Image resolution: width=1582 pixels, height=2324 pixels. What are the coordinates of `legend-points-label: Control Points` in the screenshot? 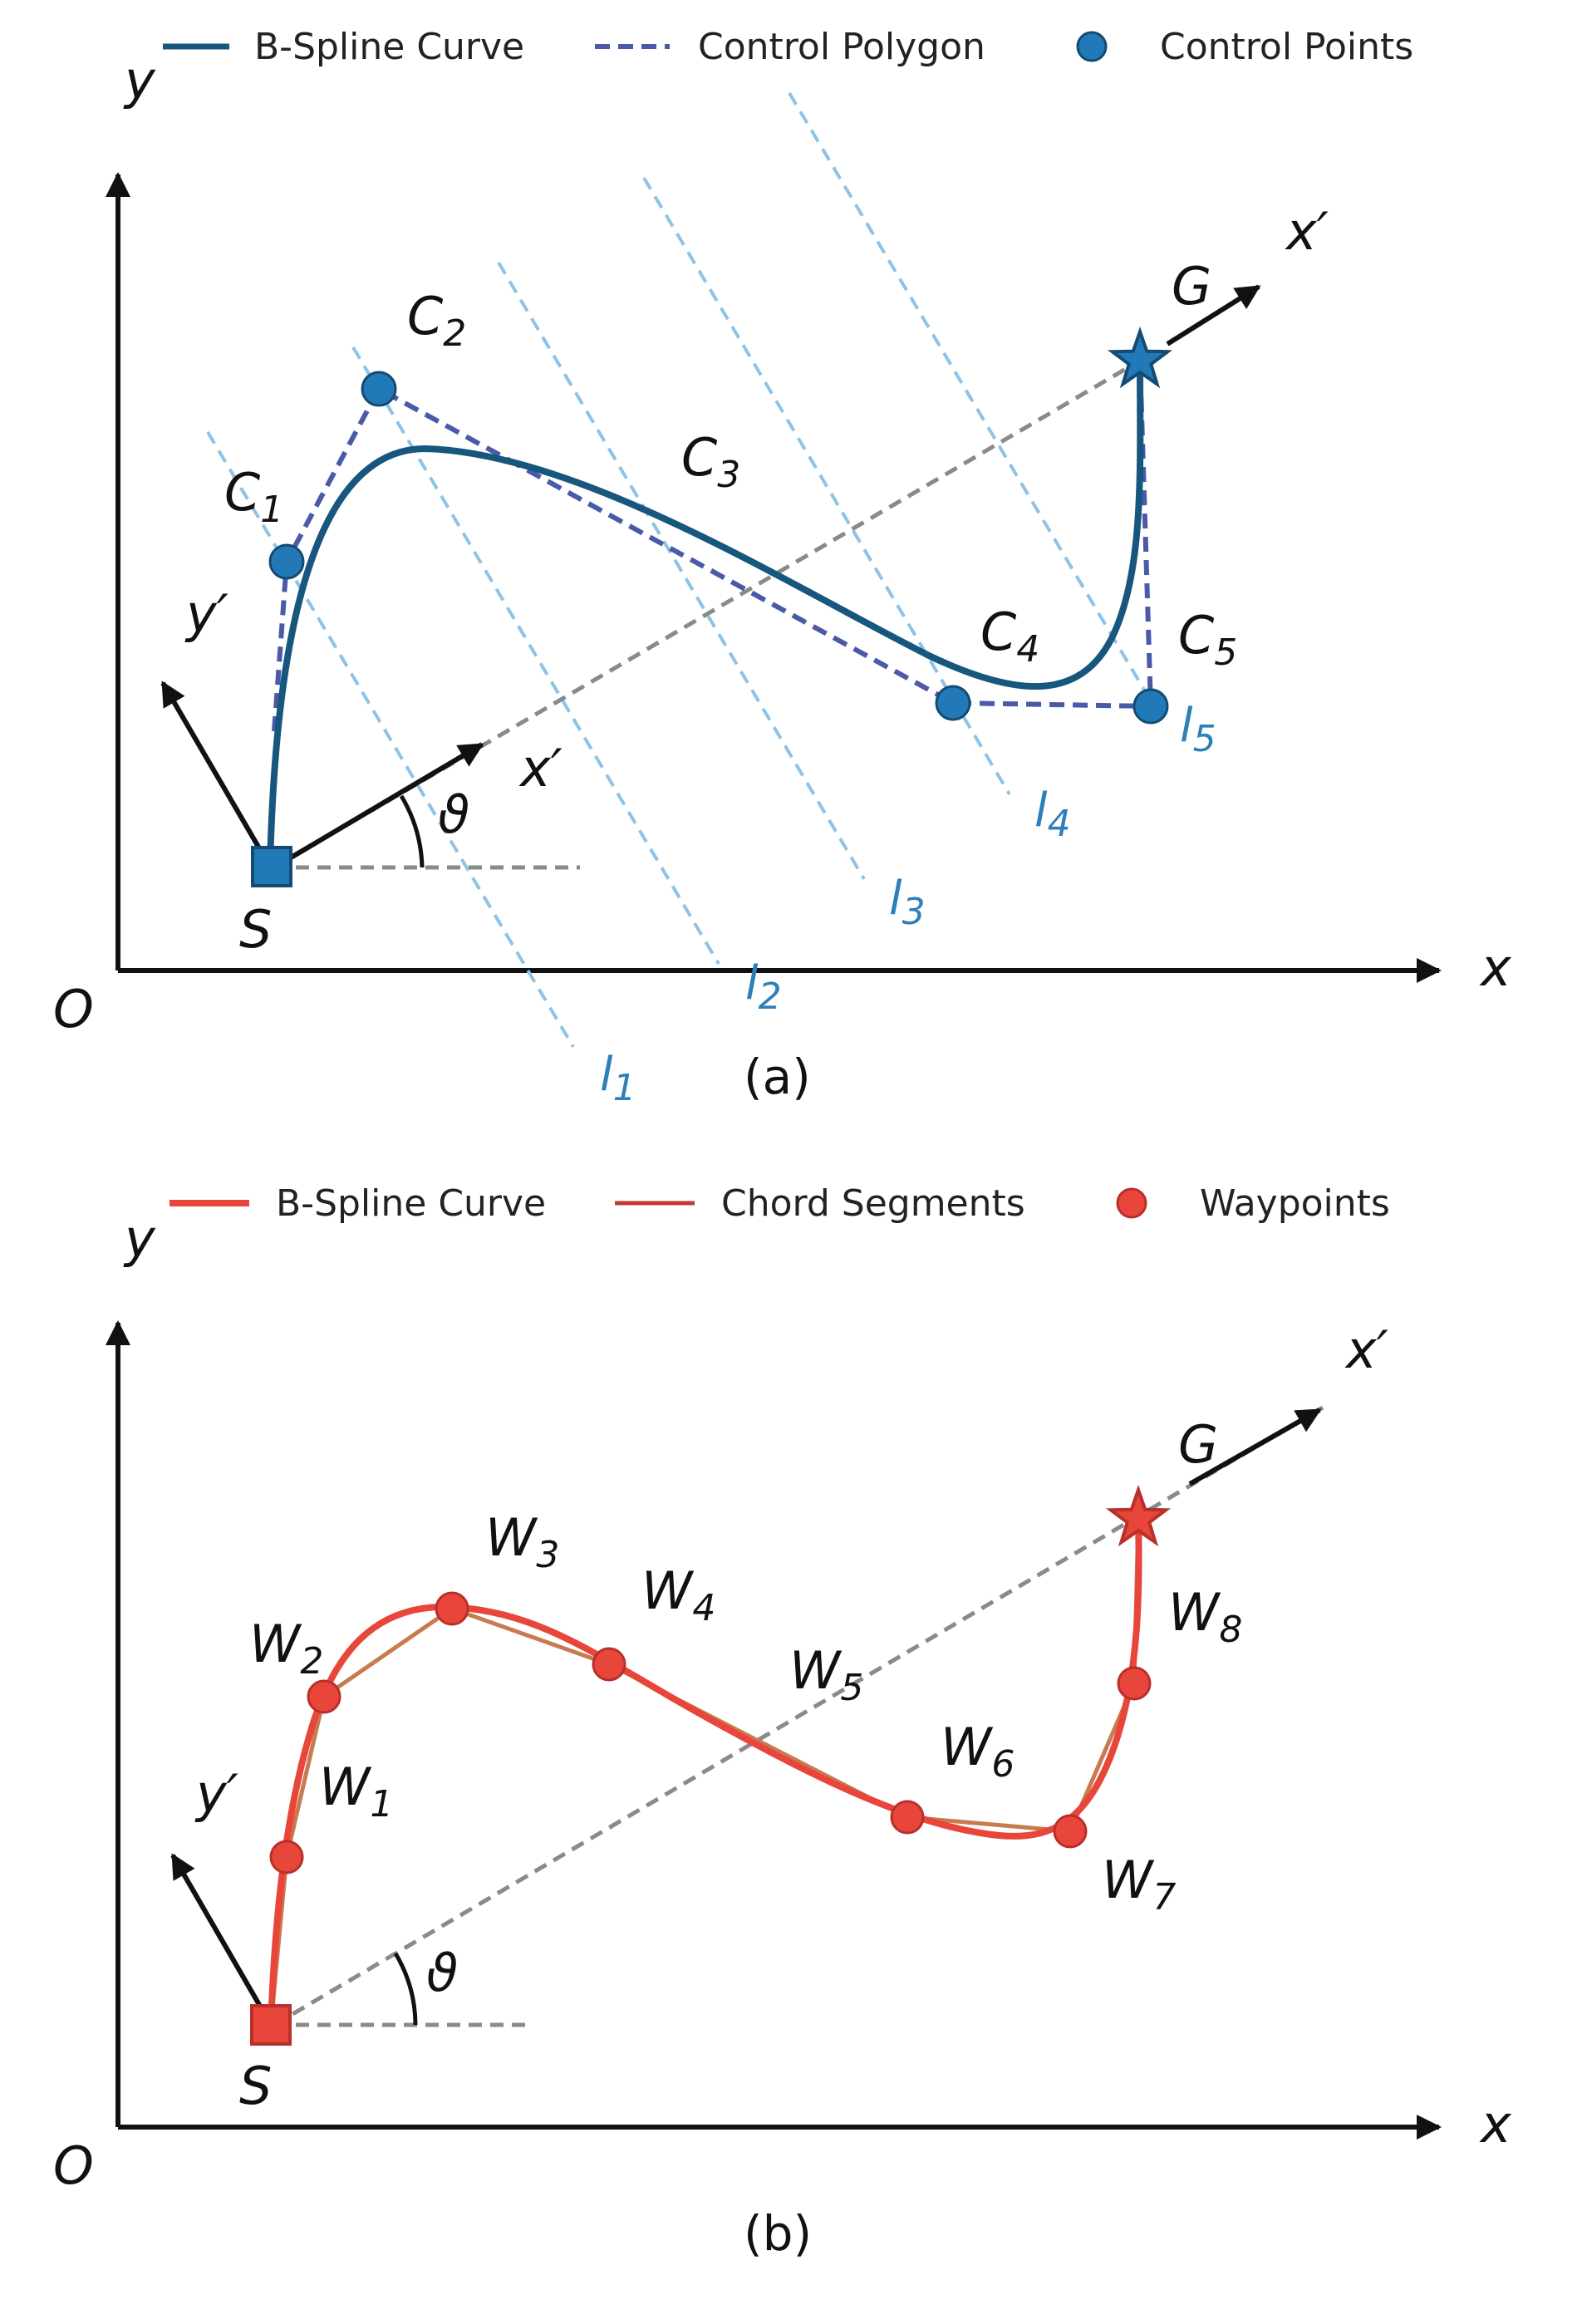 It's located at (1287, 47).